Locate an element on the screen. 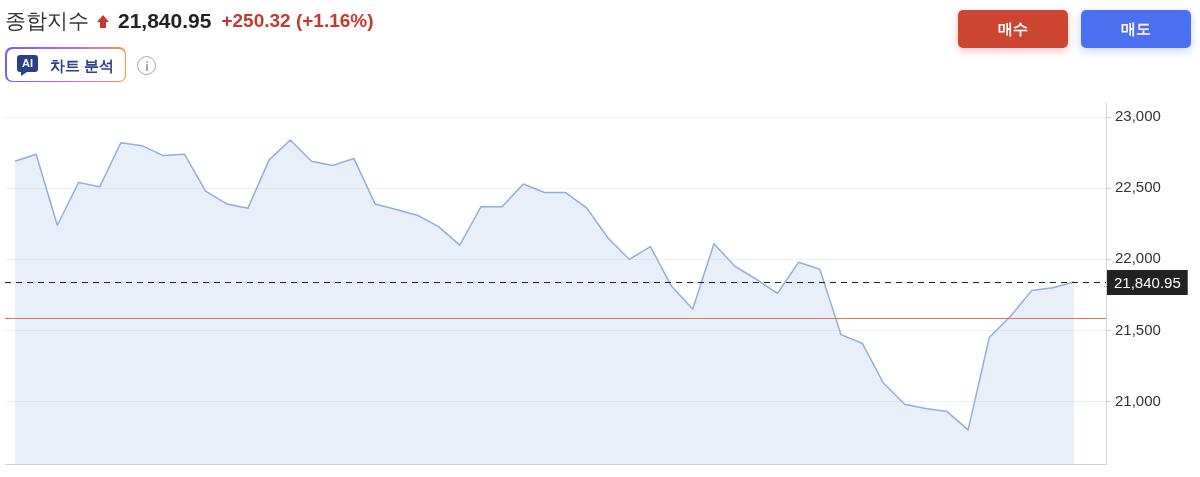  y-tick-label: 23,000 is located at coordinates (1138, 116).